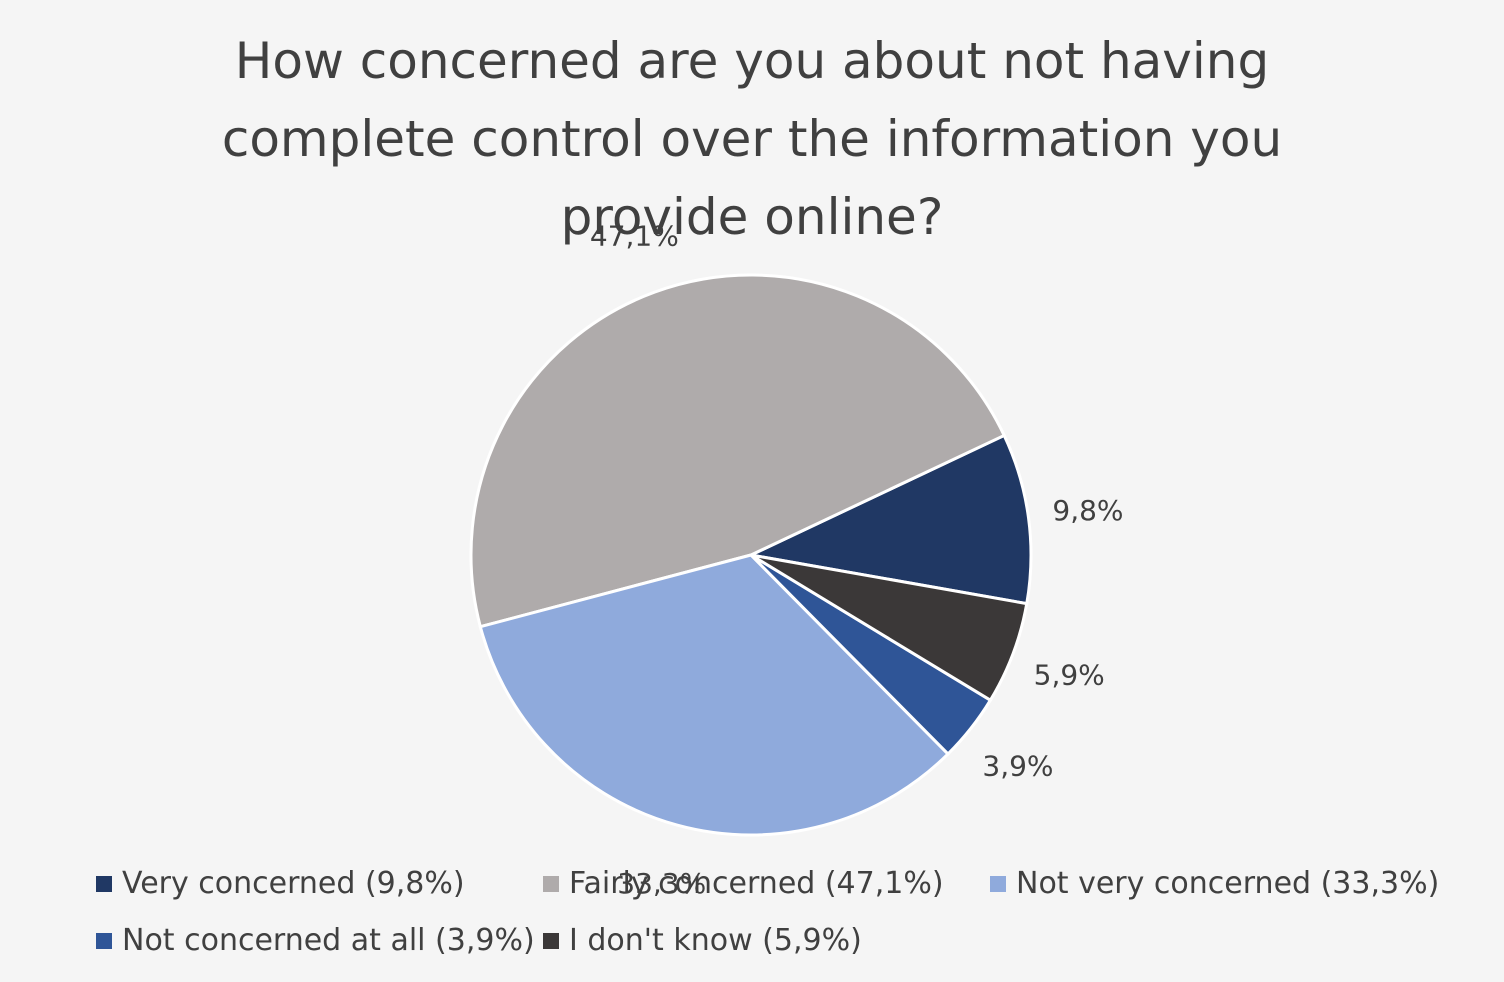  Describe the element at coordinates (756, 883) in the screenshot. I see `legend-label-fairly-concerned: Fairly concerned (47,1%)` at that location.